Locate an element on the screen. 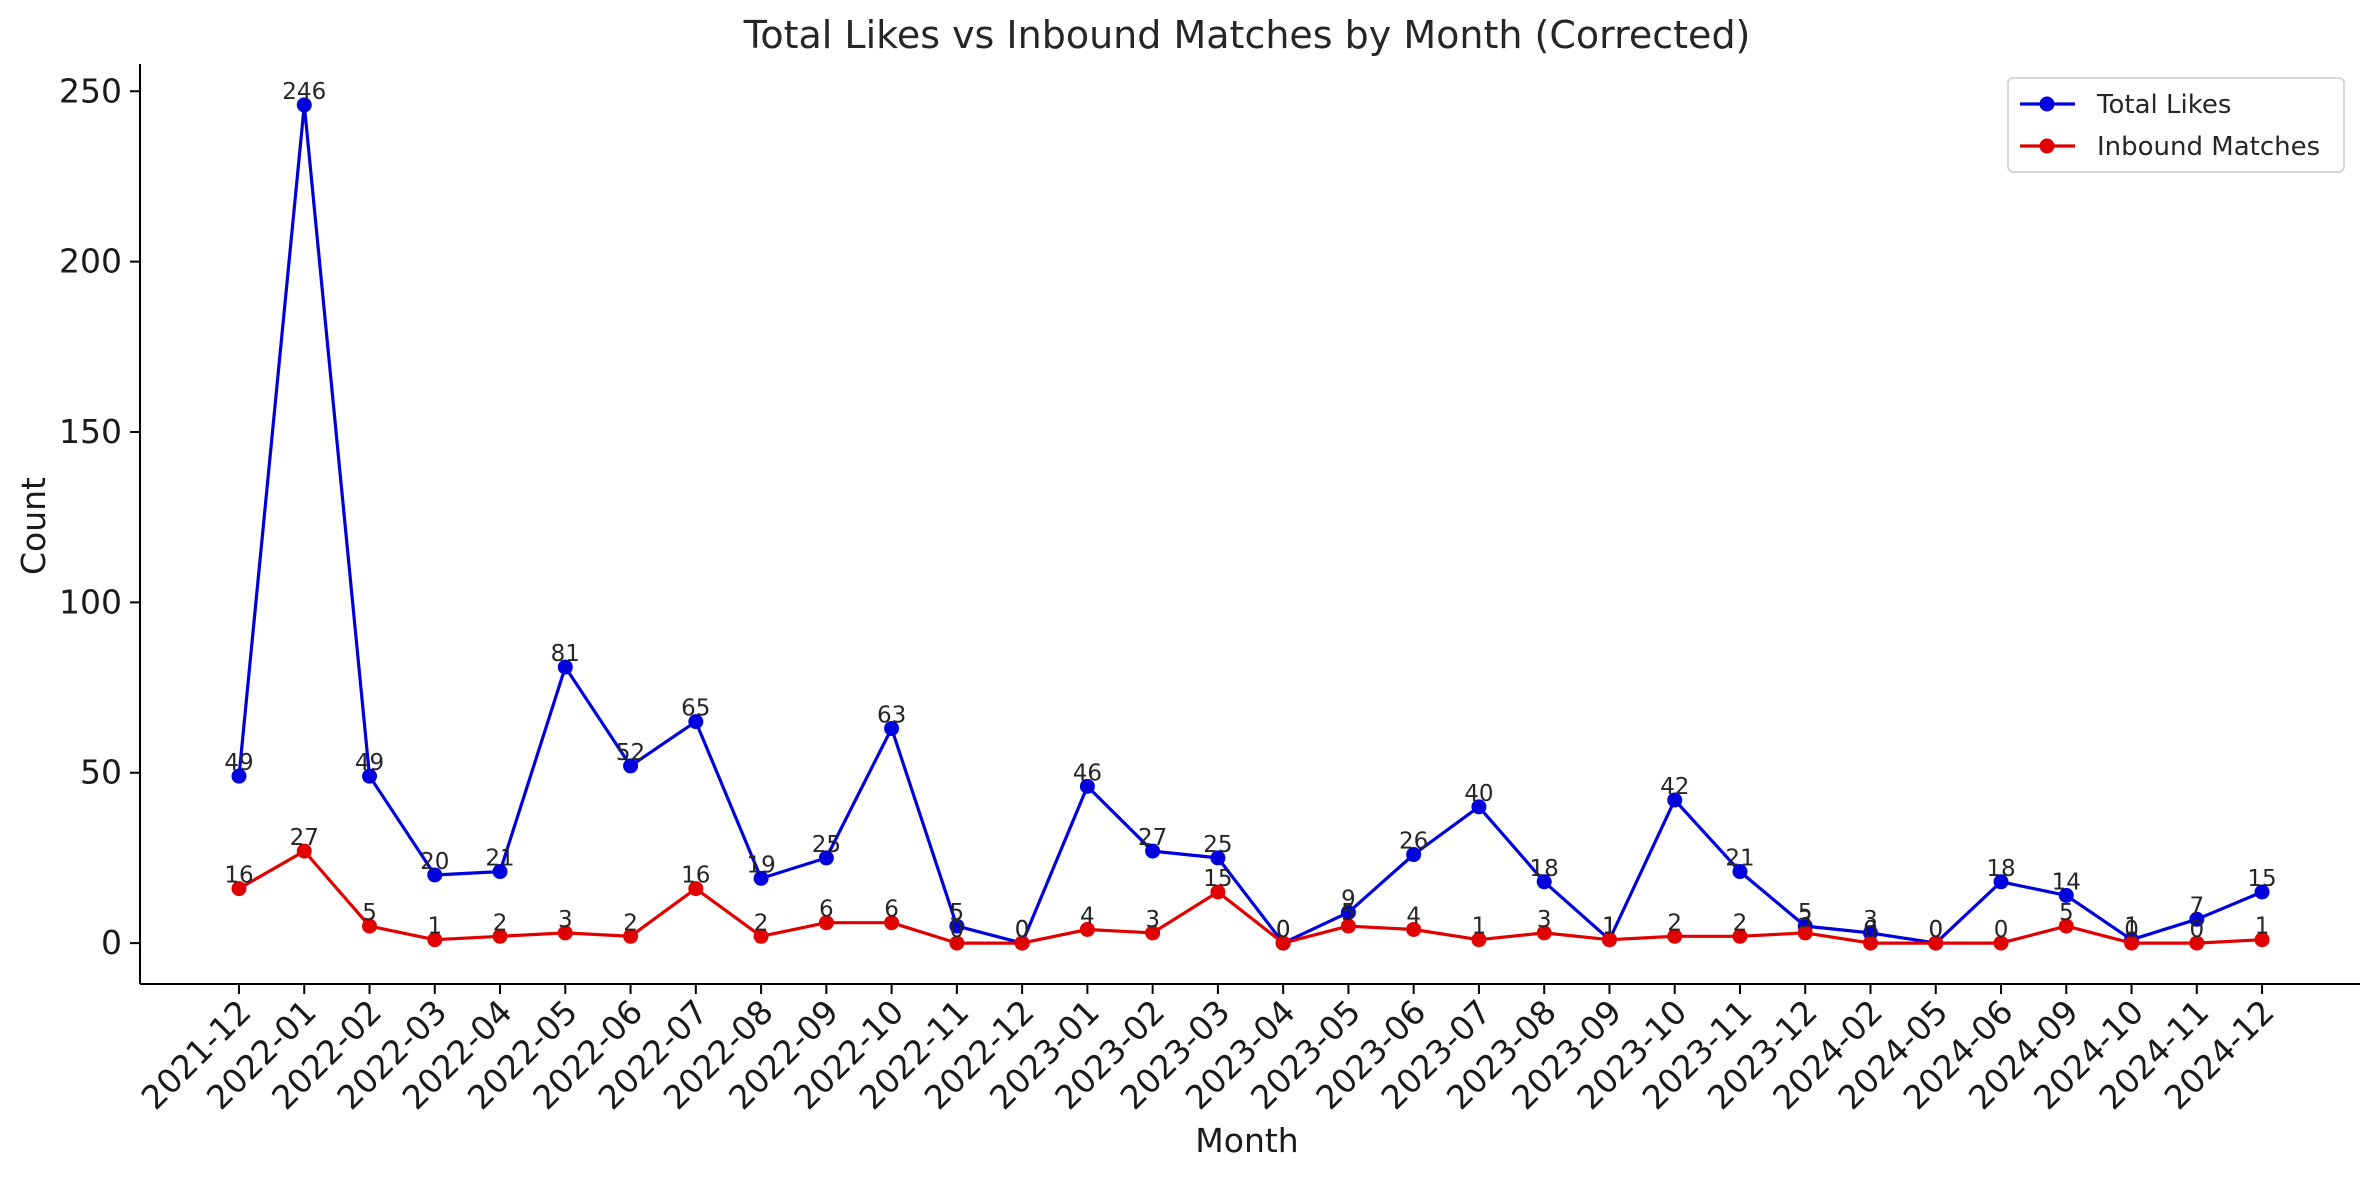 The width and height of the screenshot is (2379, 1179). data-label: 81 is located at coordinates (565, 654).